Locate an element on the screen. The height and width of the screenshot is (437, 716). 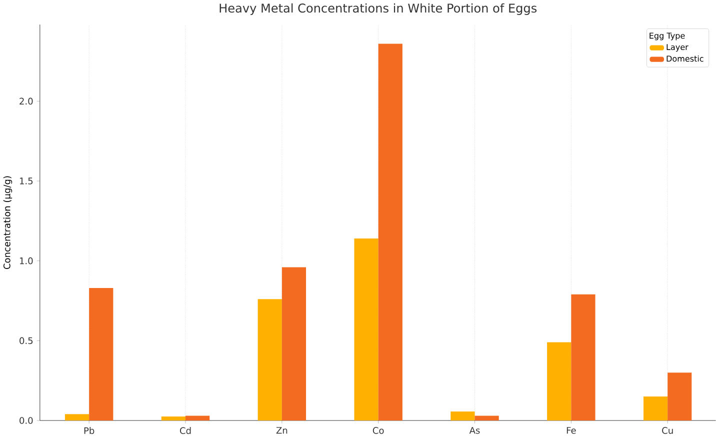
y-tick-label: 0.0 is located at coordinates (26, 420).